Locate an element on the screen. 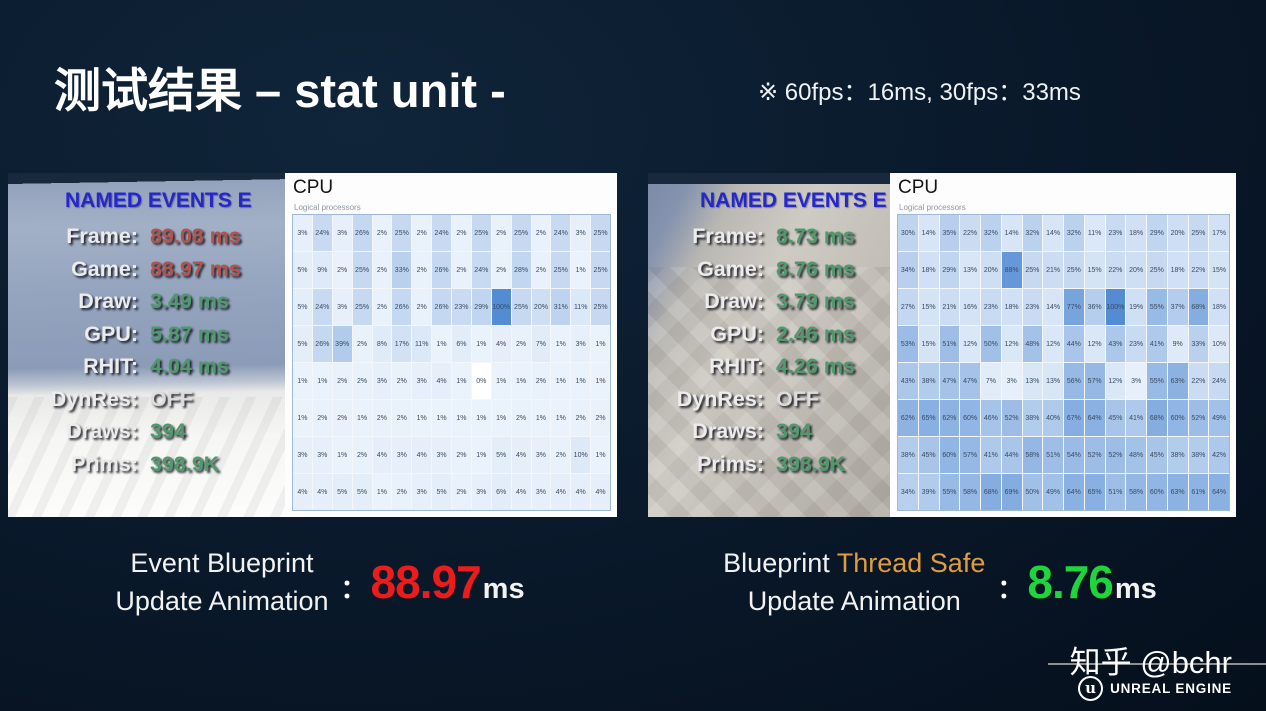 This screenshot has height=711, width=1266. caption-value: 8.76 is located at coordinates (1070, 582).